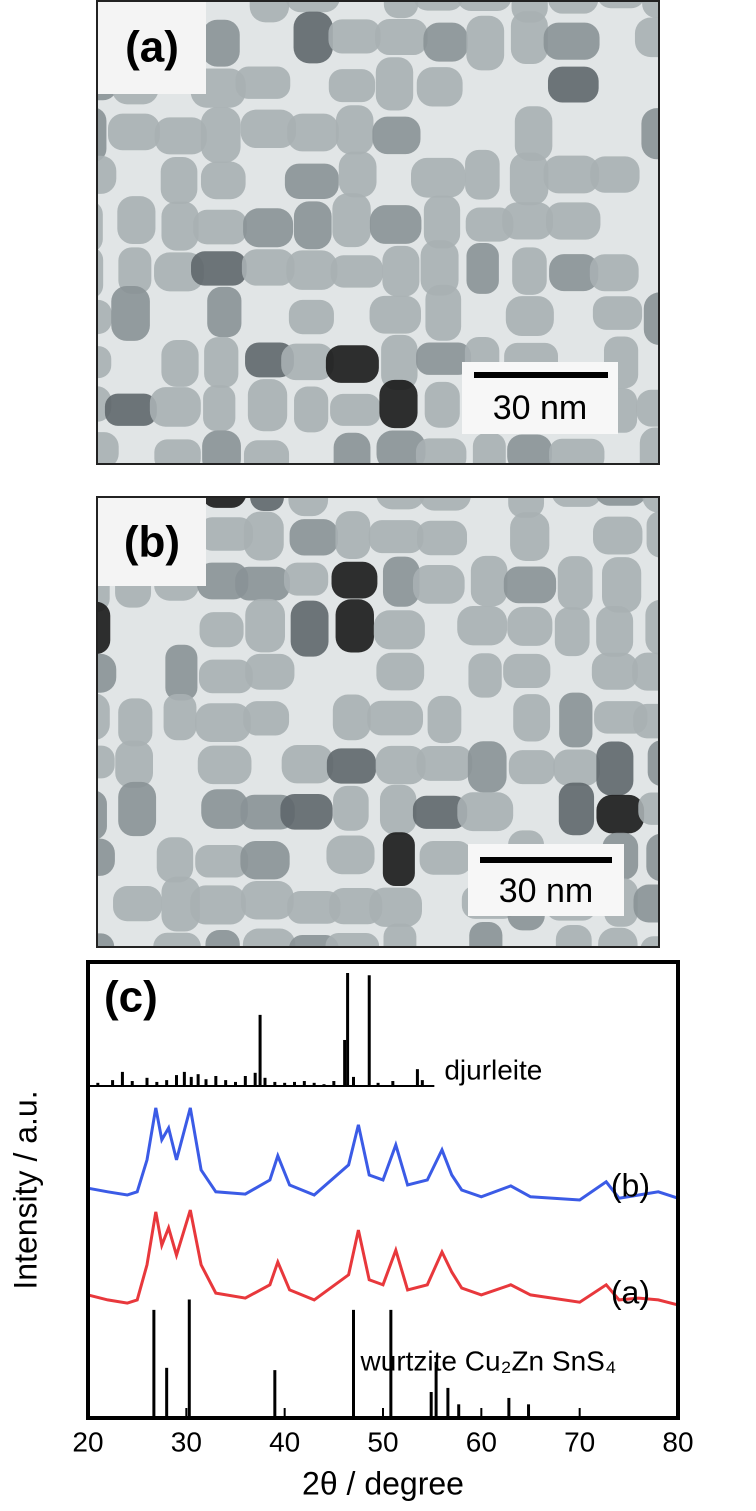 This screenshot has height=1511, width=756. What do you see at coordinates (383, 1483) in the screenshot?
I see `x-axis-label: 2θ / degree` at bounding box center [383, 1483].